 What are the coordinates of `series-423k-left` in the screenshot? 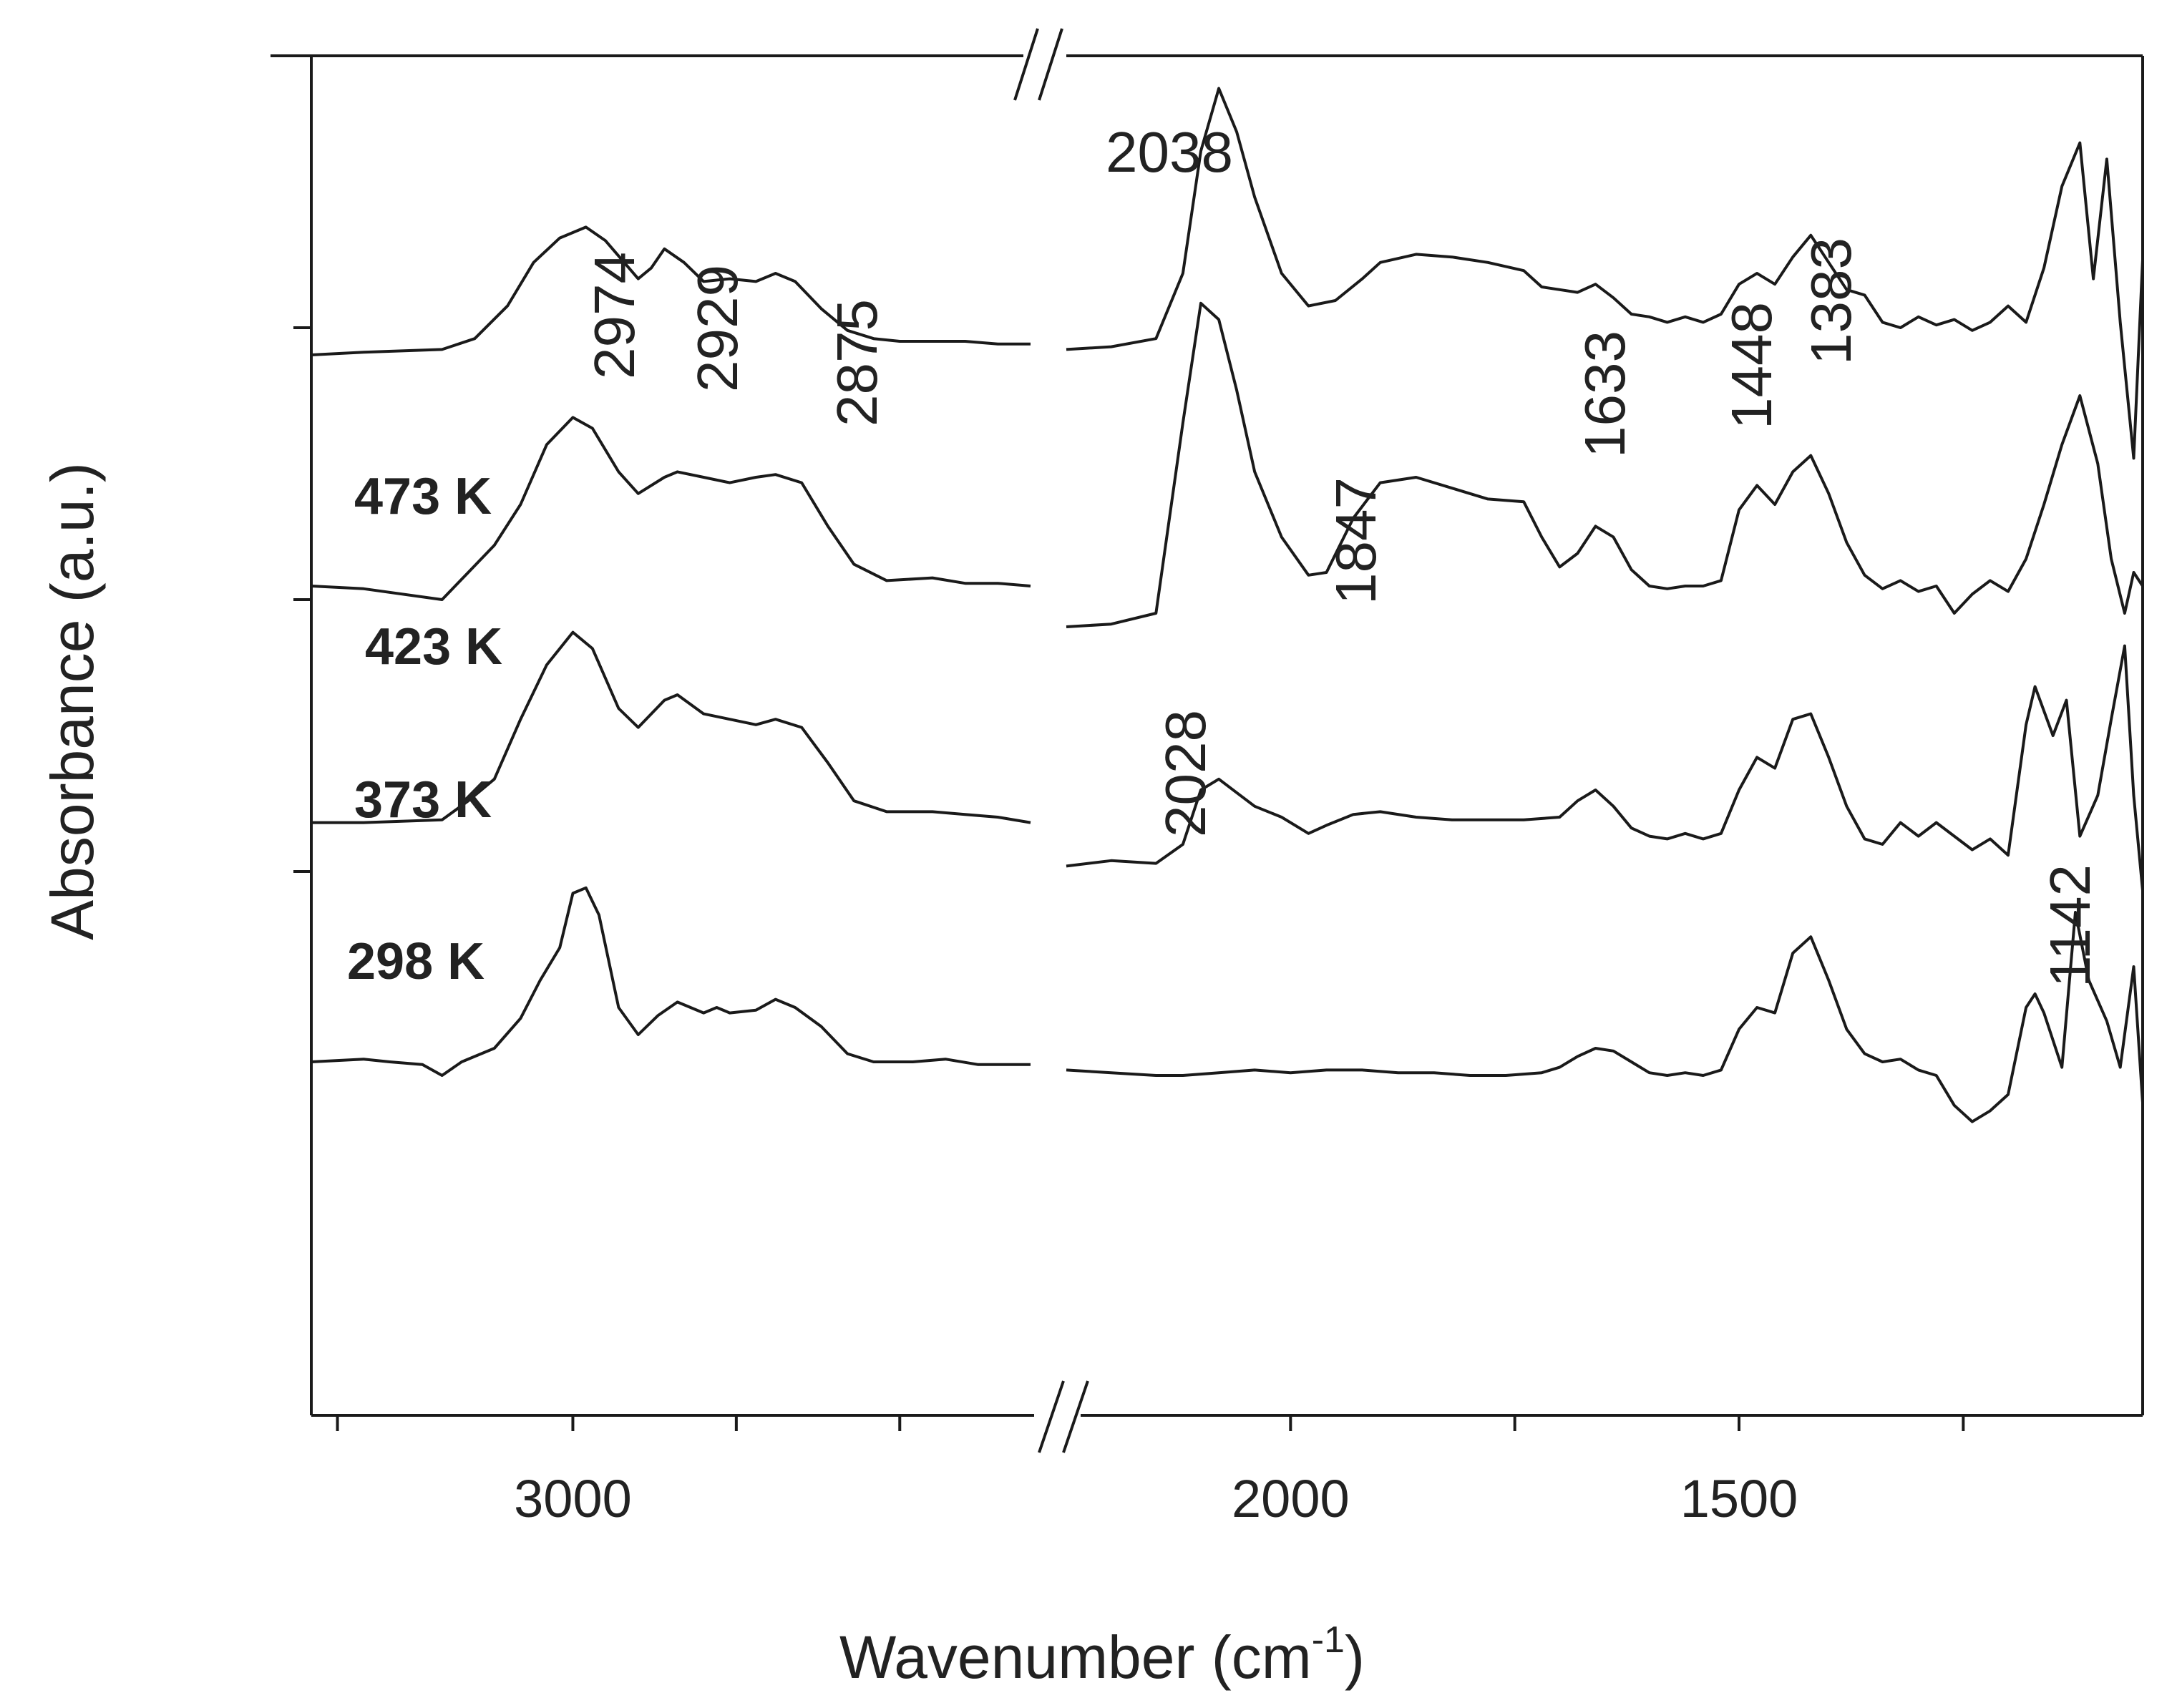 It's located at (671, 508).